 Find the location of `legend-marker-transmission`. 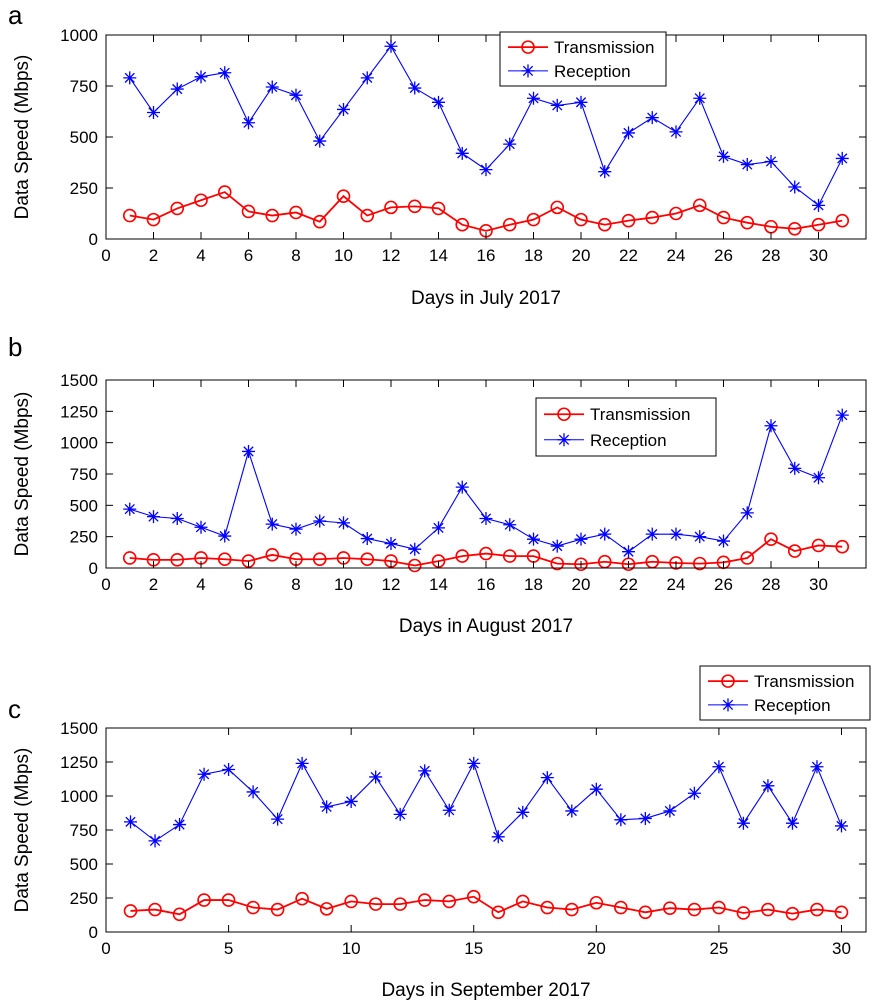

legend-marker-transmission is located at coordinates (564, 414).